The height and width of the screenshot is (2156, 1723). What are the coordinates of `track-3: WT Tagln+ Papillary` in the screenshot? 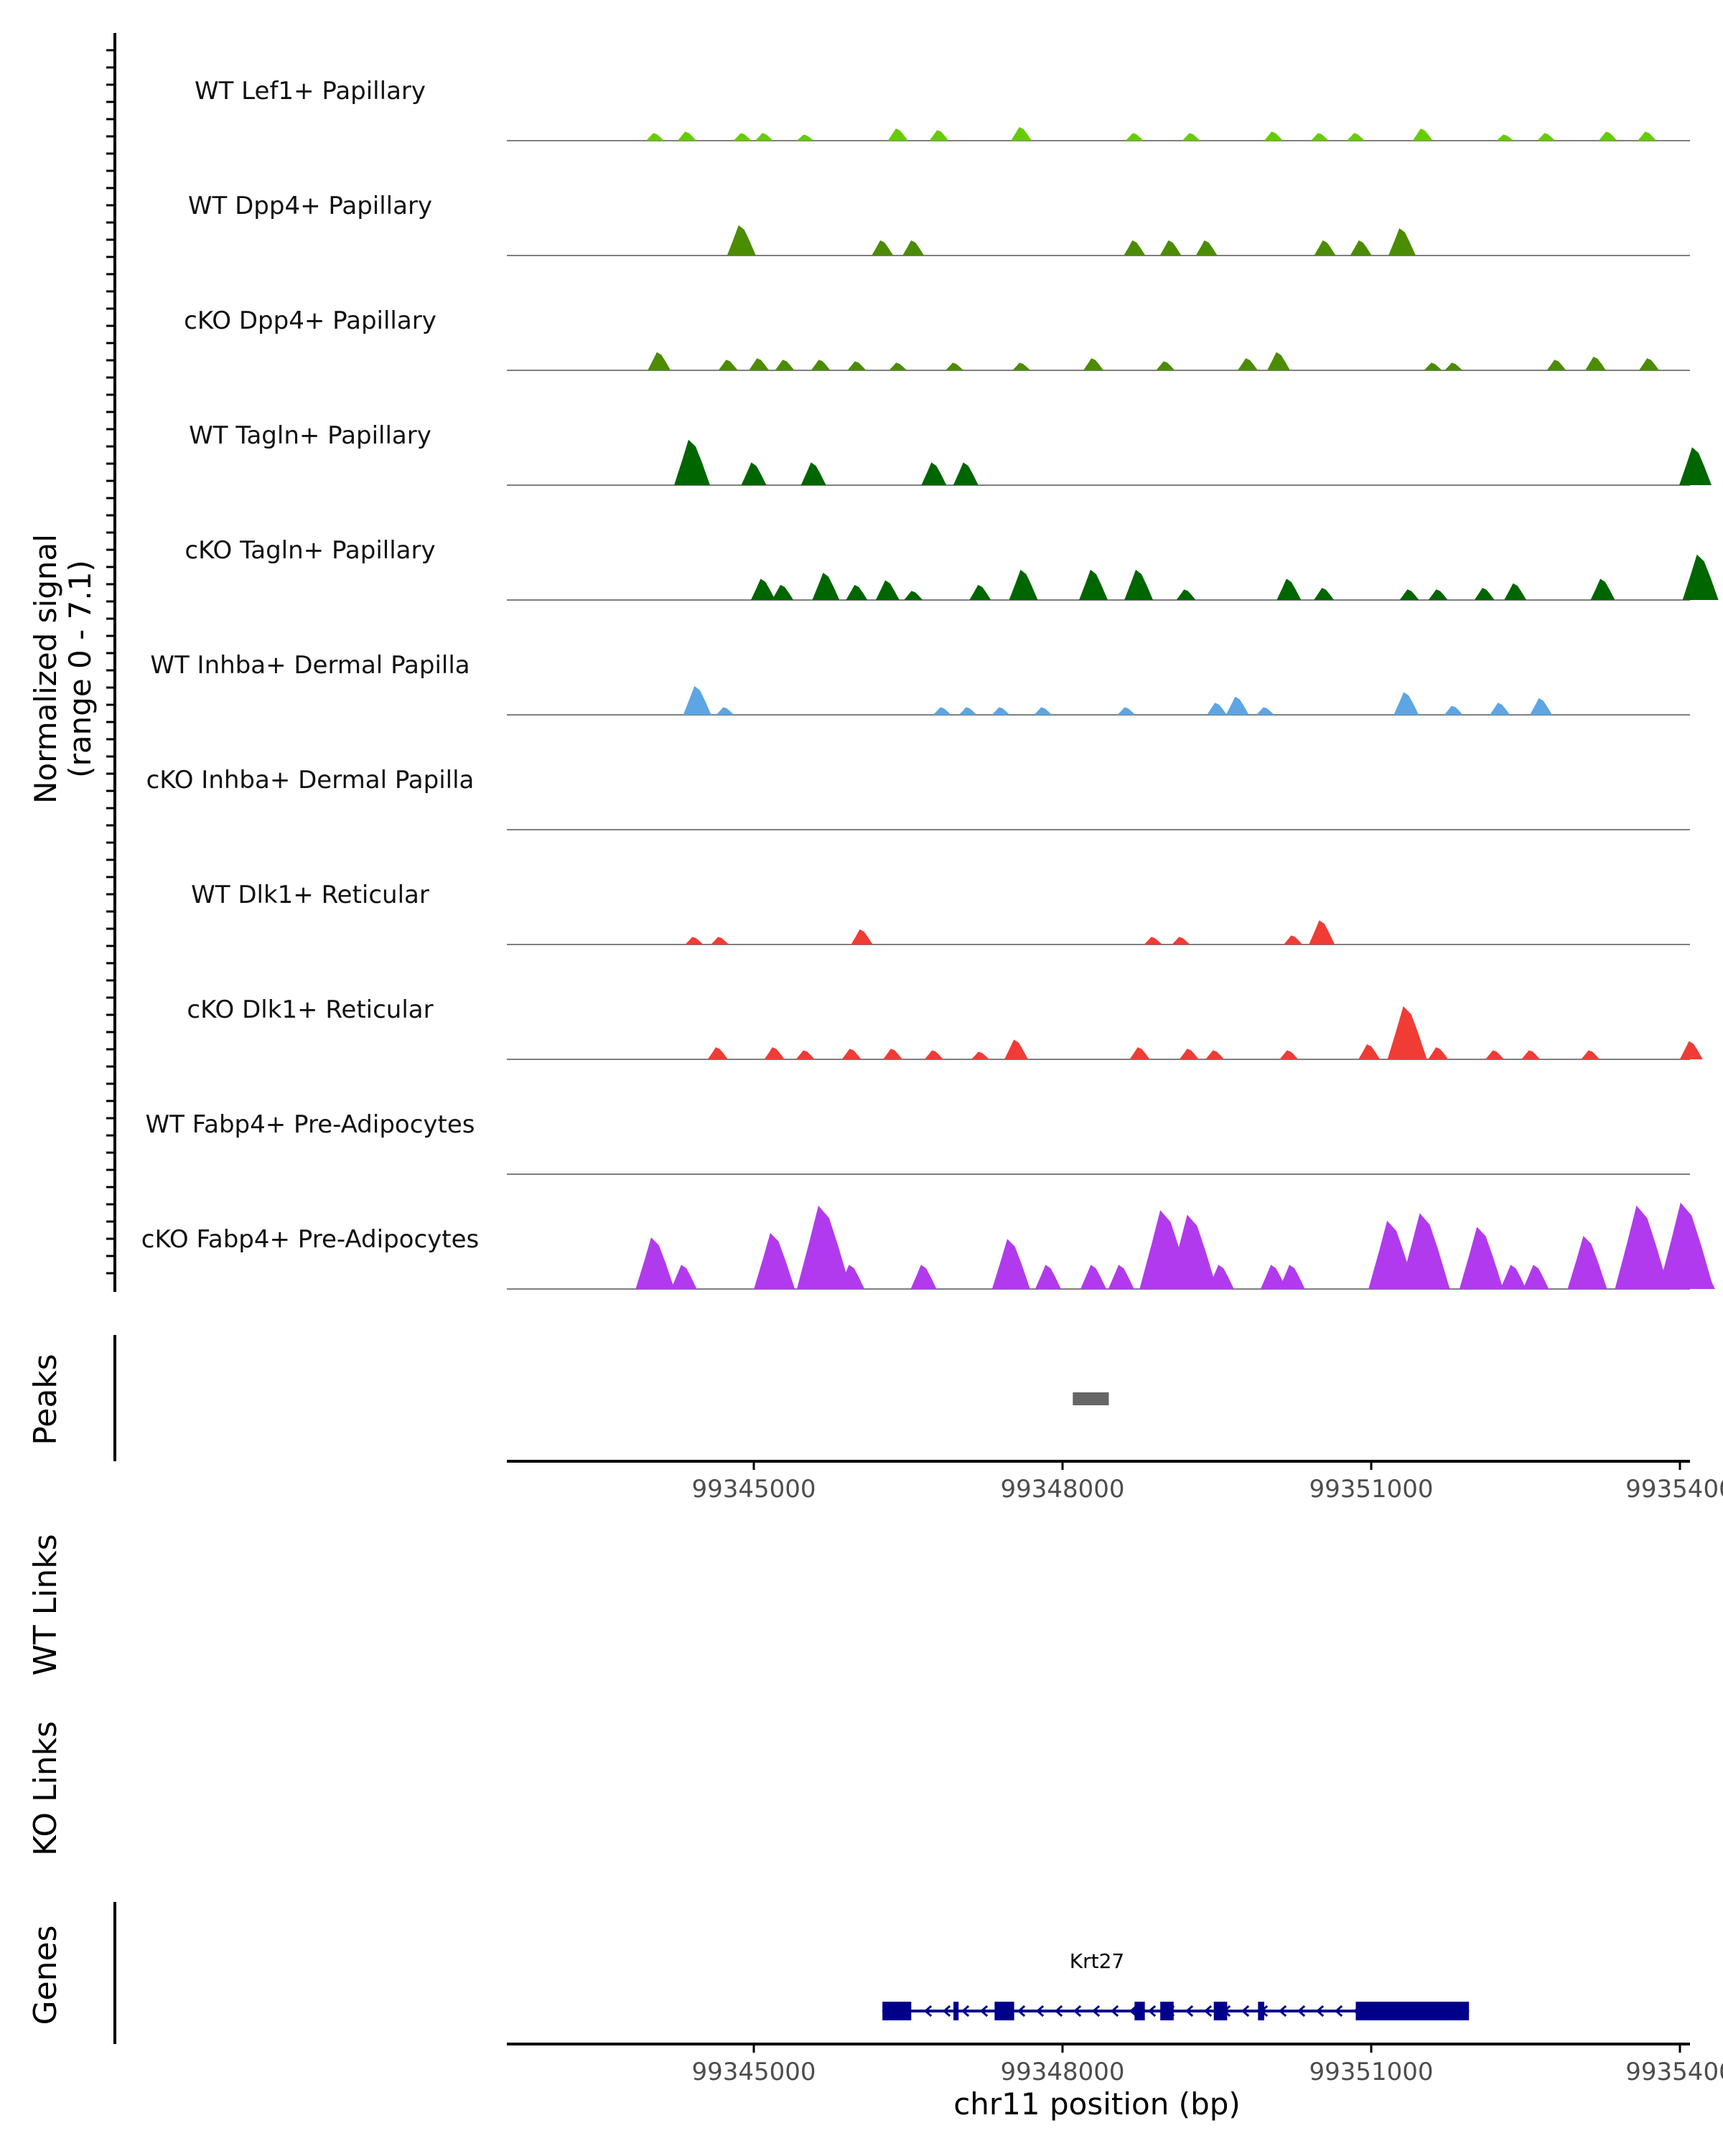 It's located at (950, 453).